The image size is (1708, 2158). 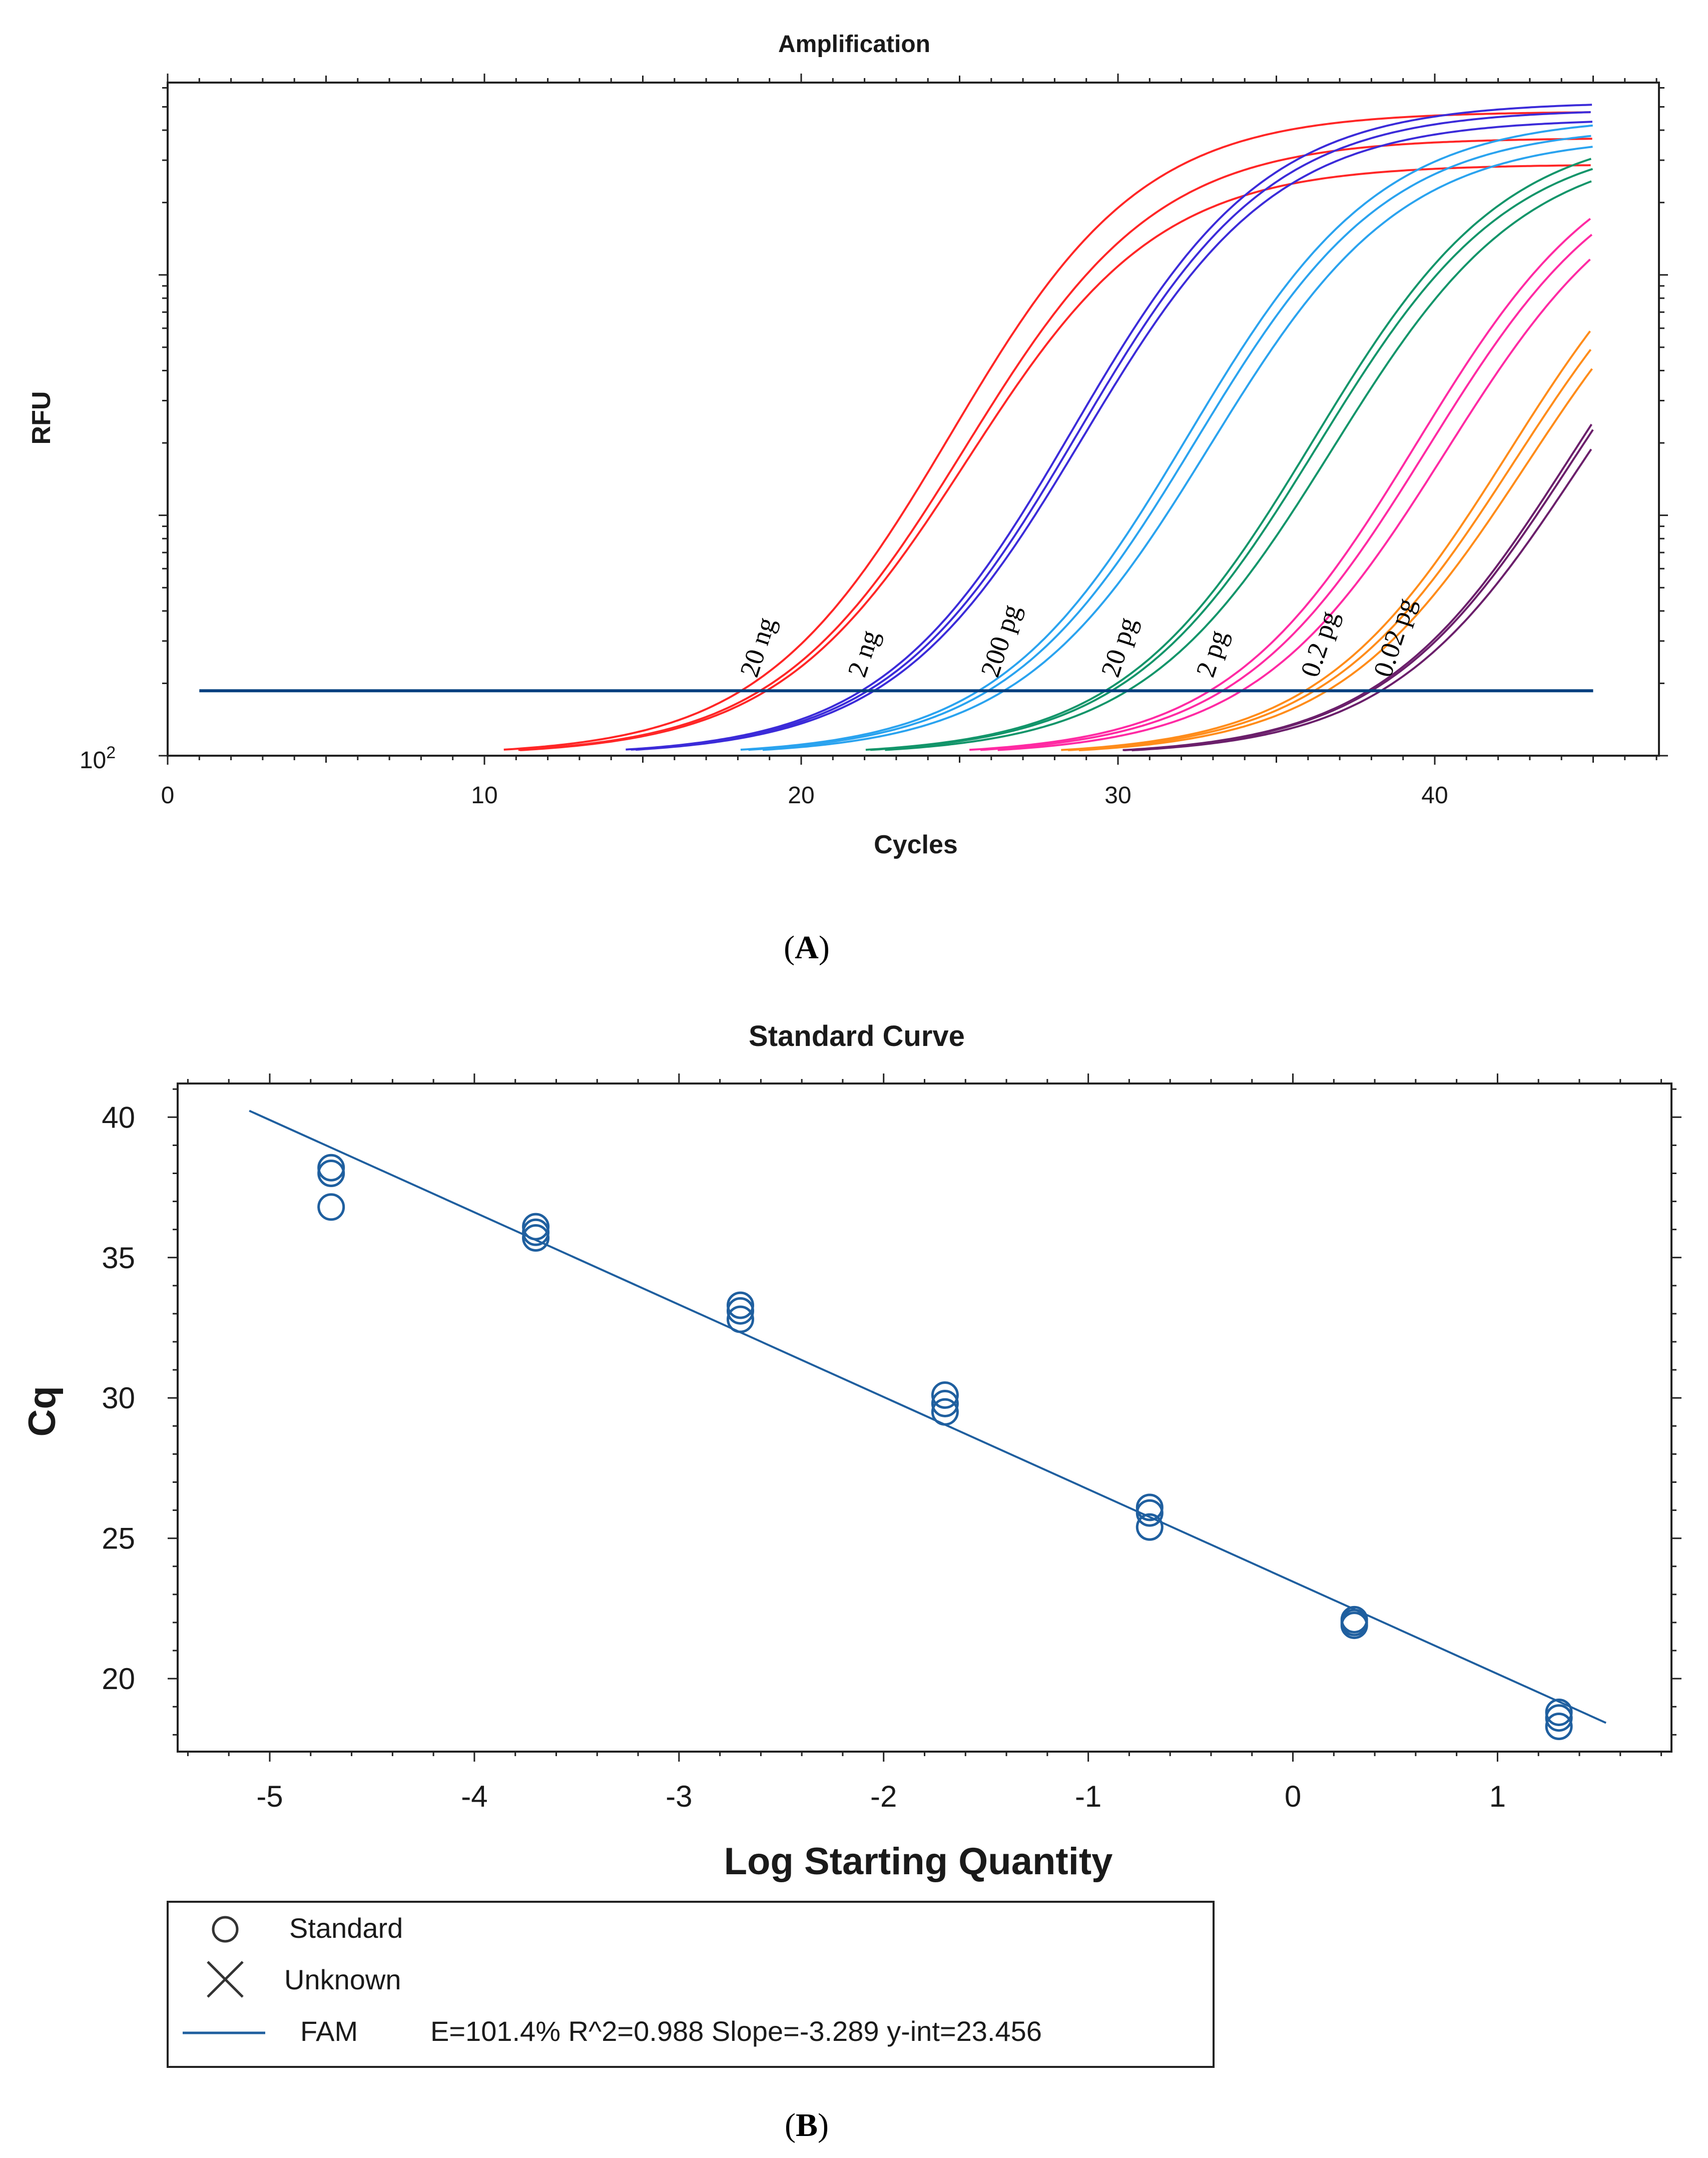 I want to click on panel-a-x-axis-label: Cycles, so click(x=916, y=844).